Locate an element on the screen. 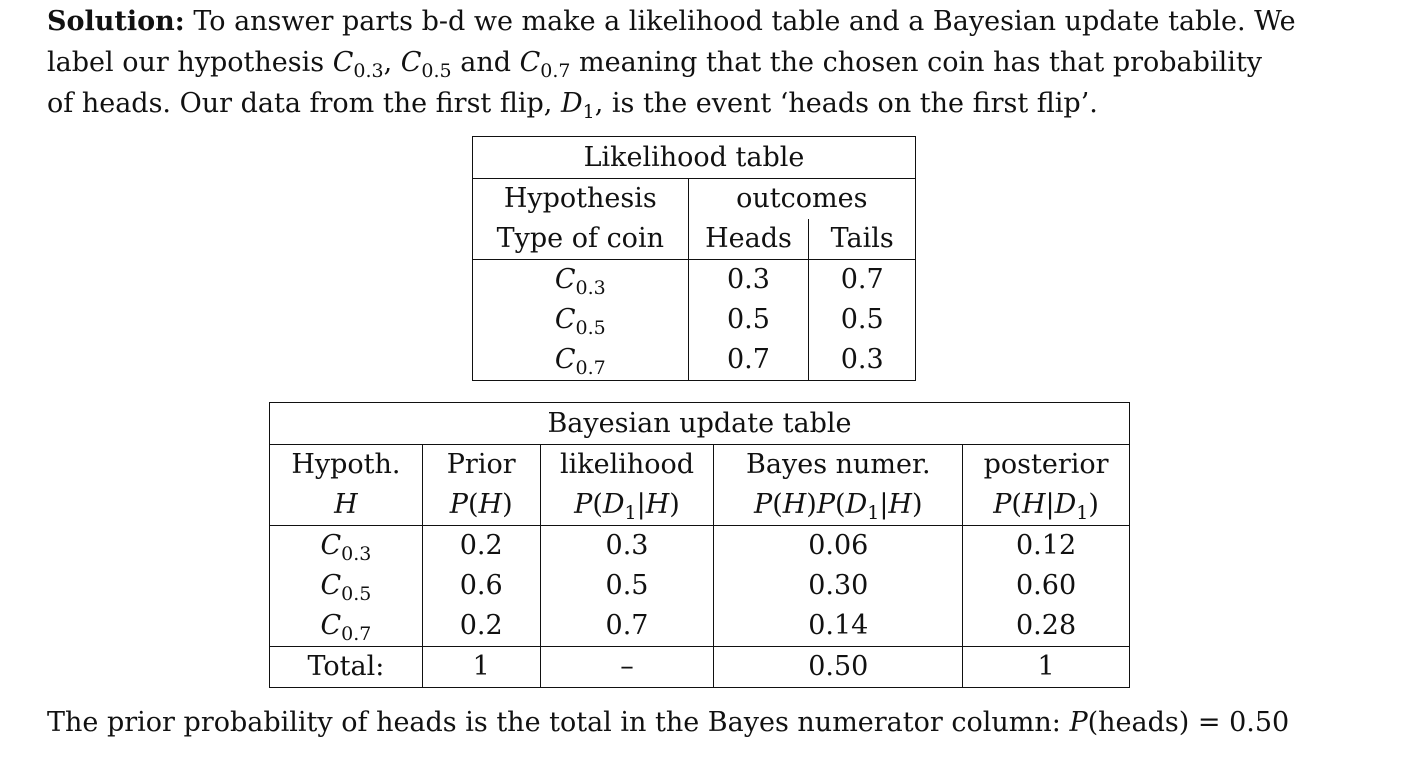 The width and height of the screenshot is (1406, 758). likelihood-row: C0.7 0.7 0.3 is located at coordinates (694, 360).